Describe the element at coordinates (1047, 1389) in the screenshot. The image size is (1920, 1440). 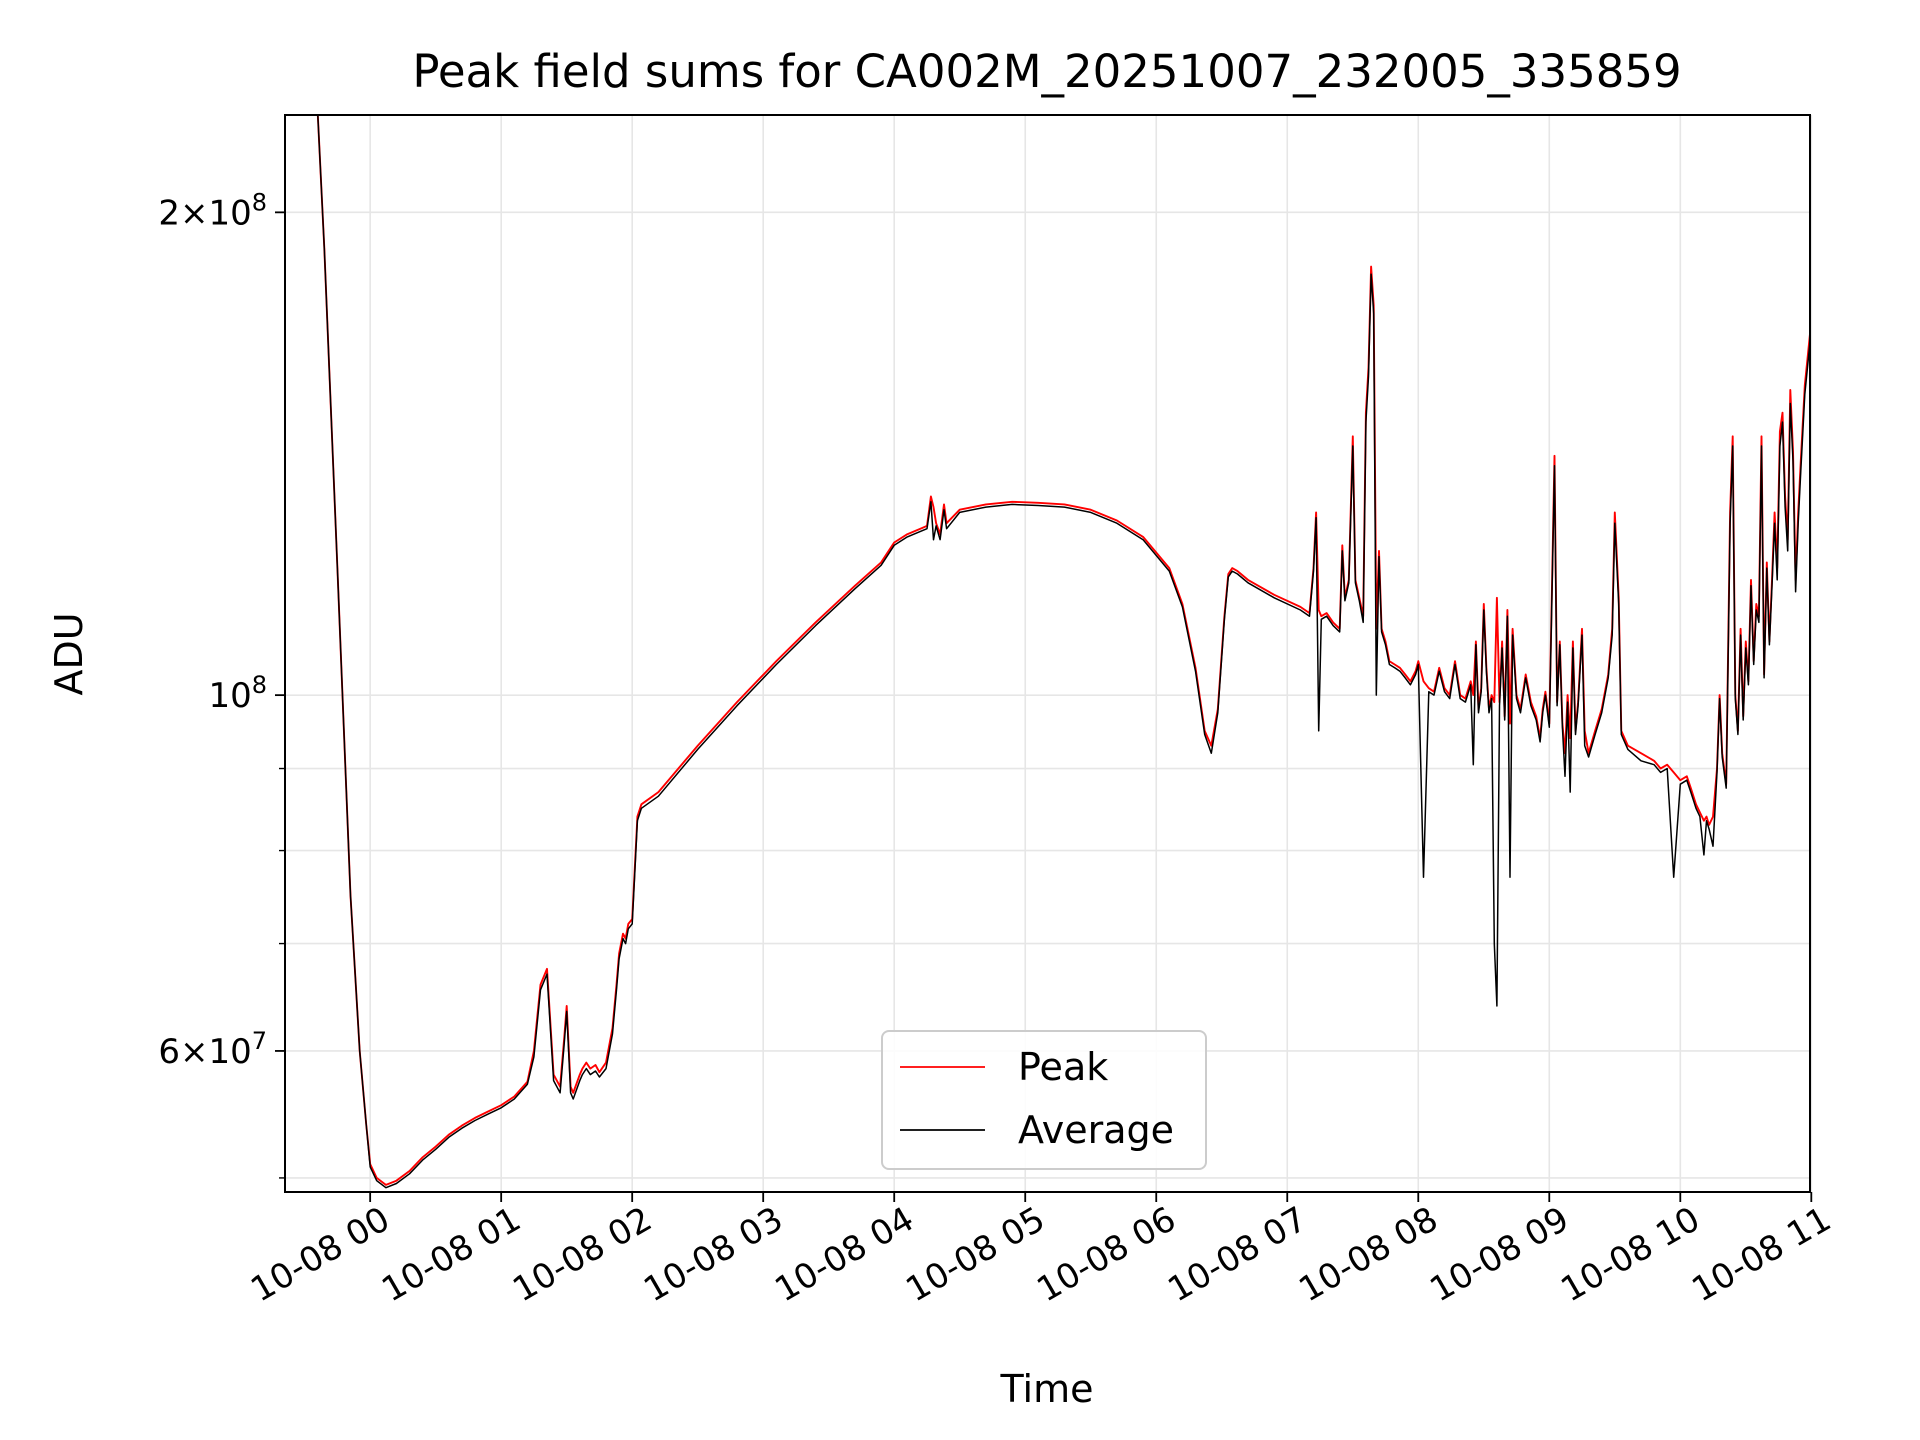
I see `x-axis-label: Time` at that location.